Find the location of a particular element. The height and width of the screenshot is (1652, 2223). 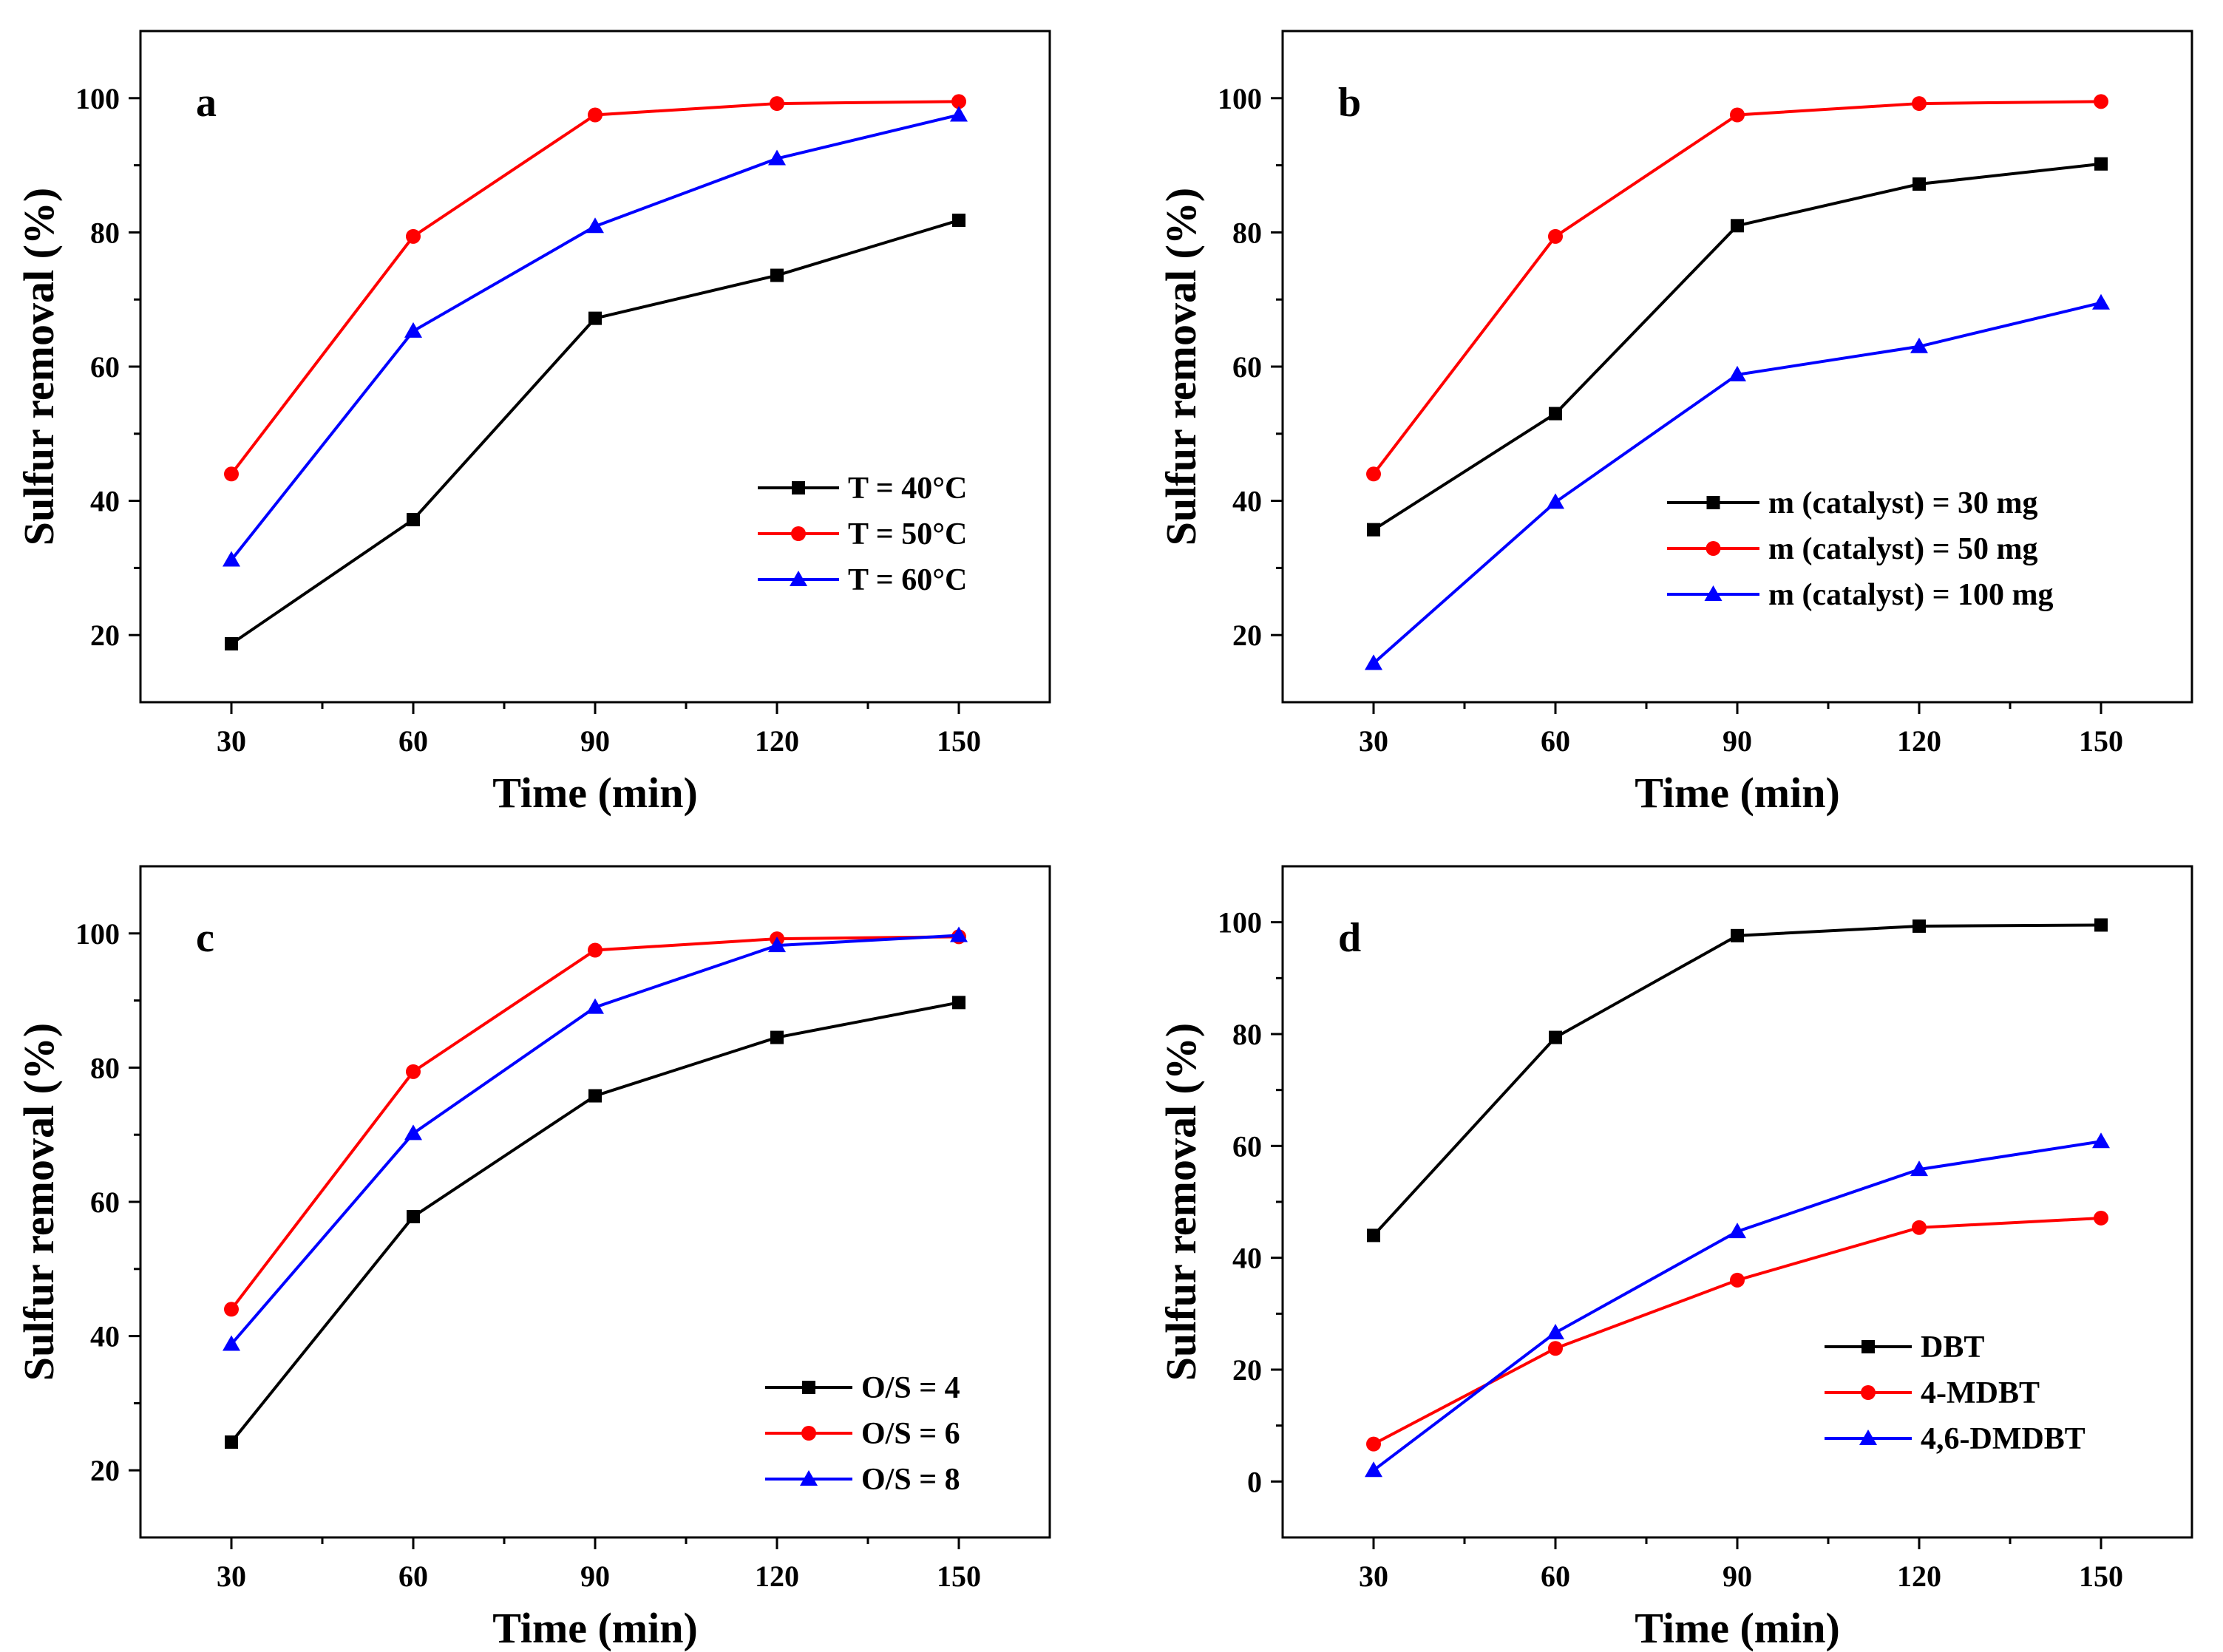

legend-label: O/S = 6 is located at coordinates (910, 1434).